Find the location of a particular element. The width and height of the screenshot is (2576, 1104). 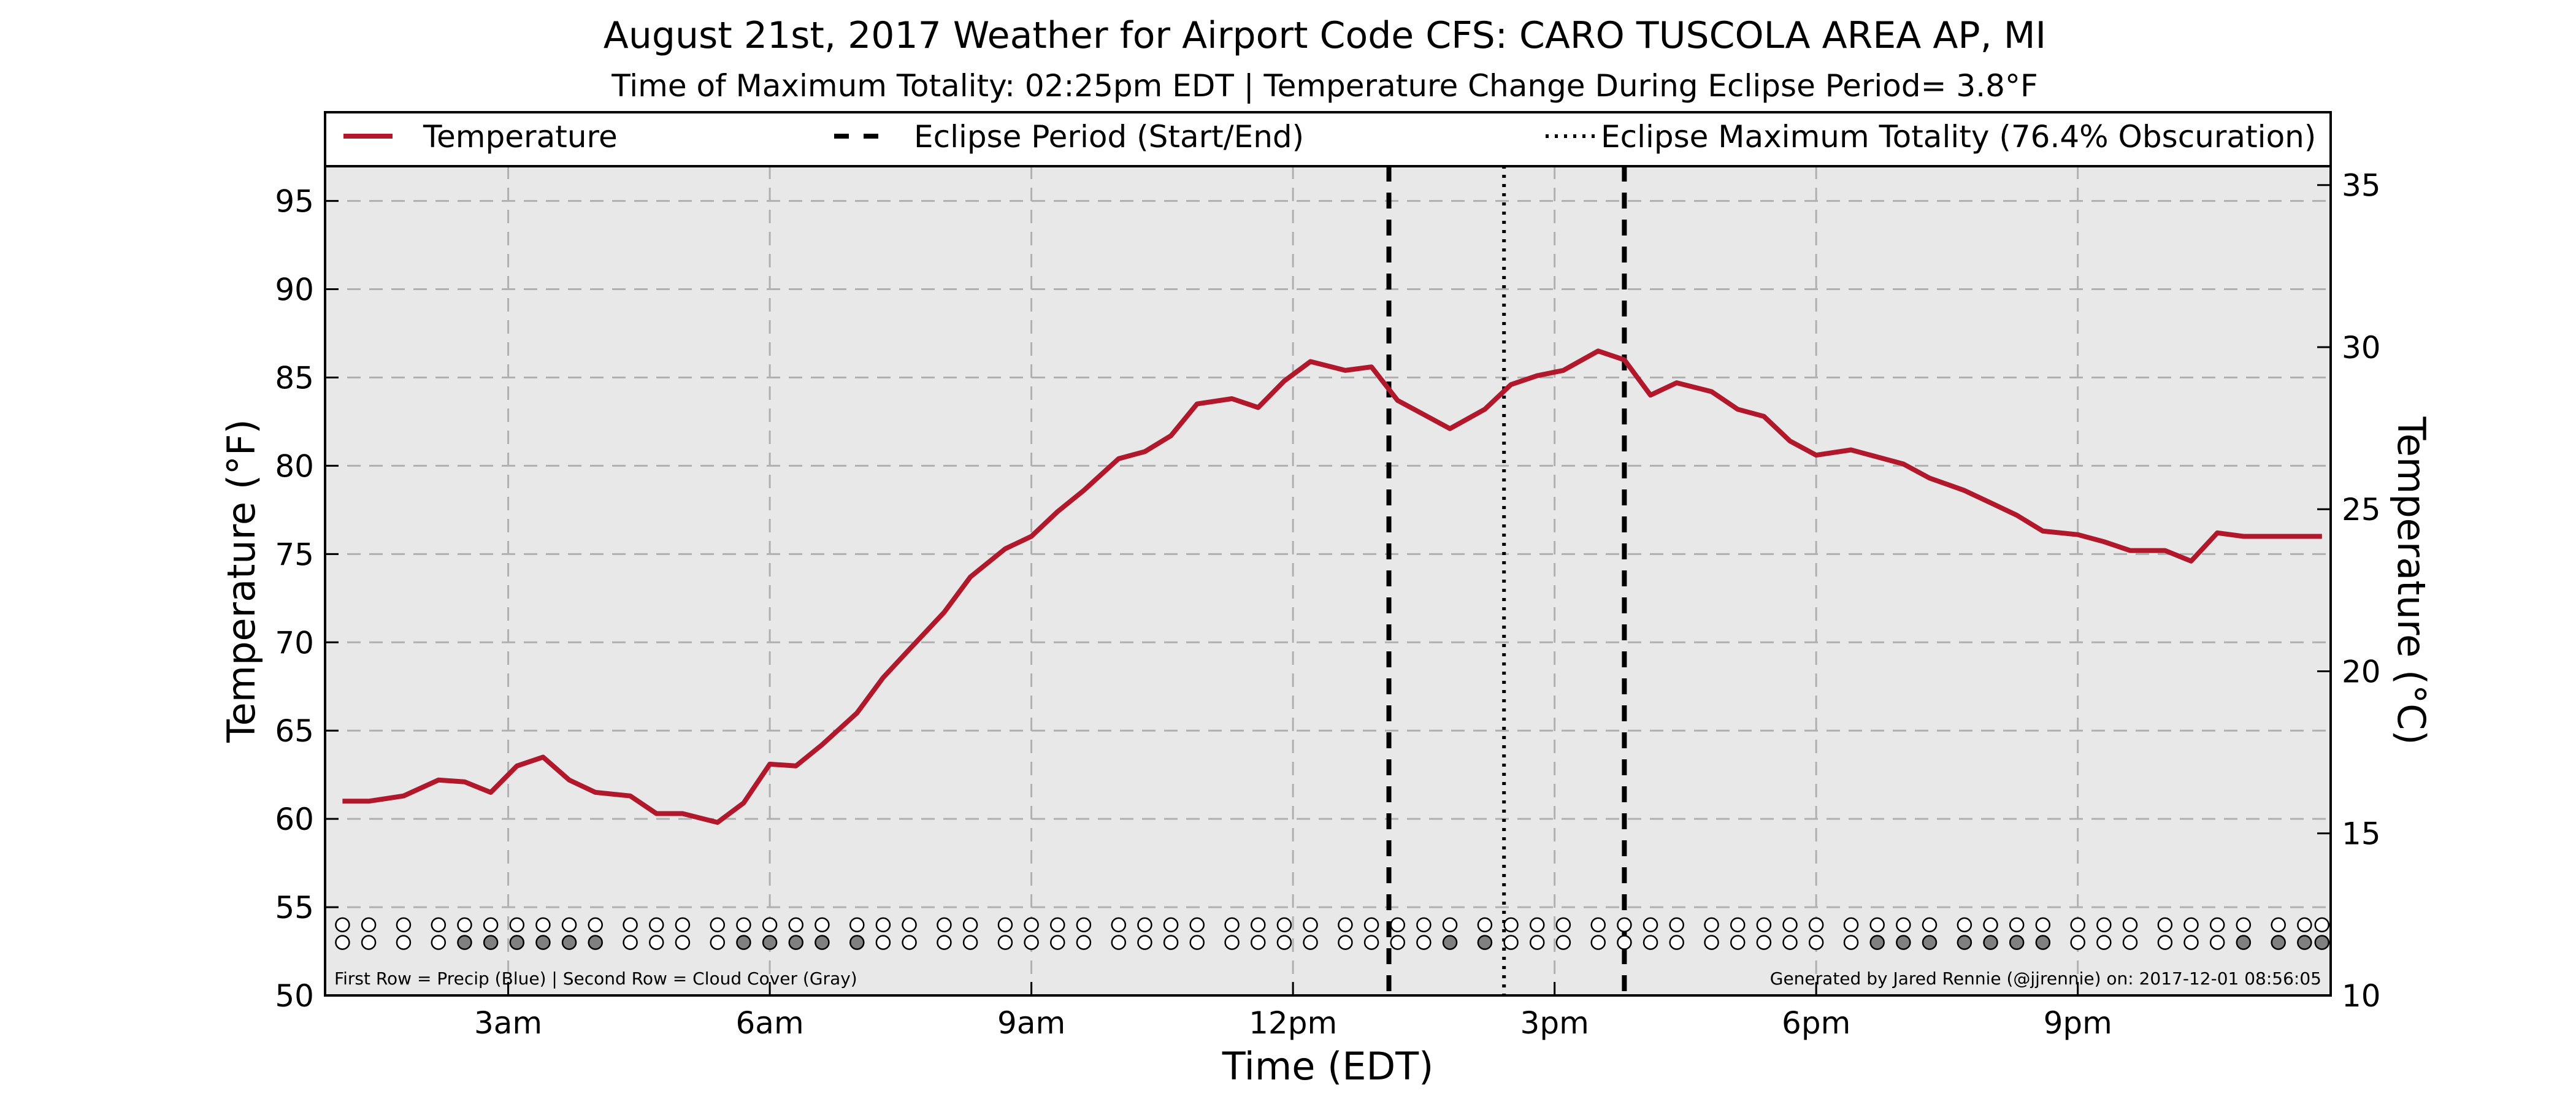

legend-entry-eclipse-period: Eclipse Period (Start/End) is located at coordinates (1069, 137).